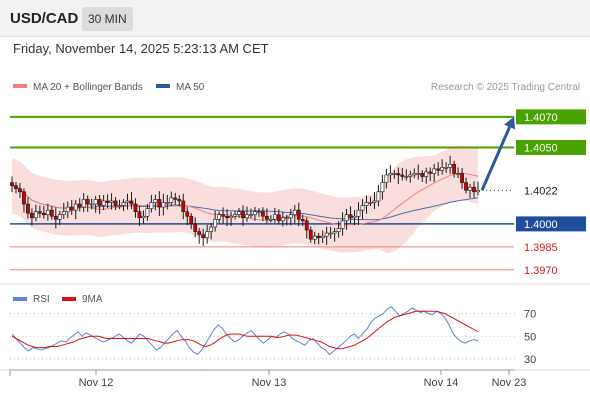  I want to click on x-tick-label: Nov 23, so click(509, 383).